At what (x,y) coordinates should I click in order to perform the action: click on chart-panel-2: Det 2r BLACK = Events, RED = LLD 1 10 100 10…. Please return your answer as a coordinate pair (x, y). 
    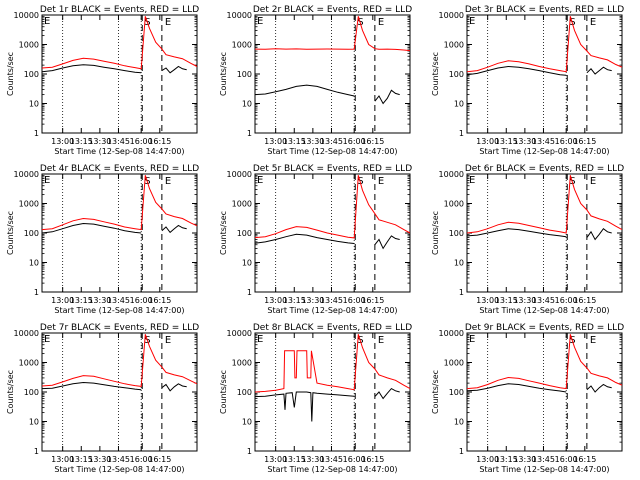
    Looking at the image, I should click on (315, 80).